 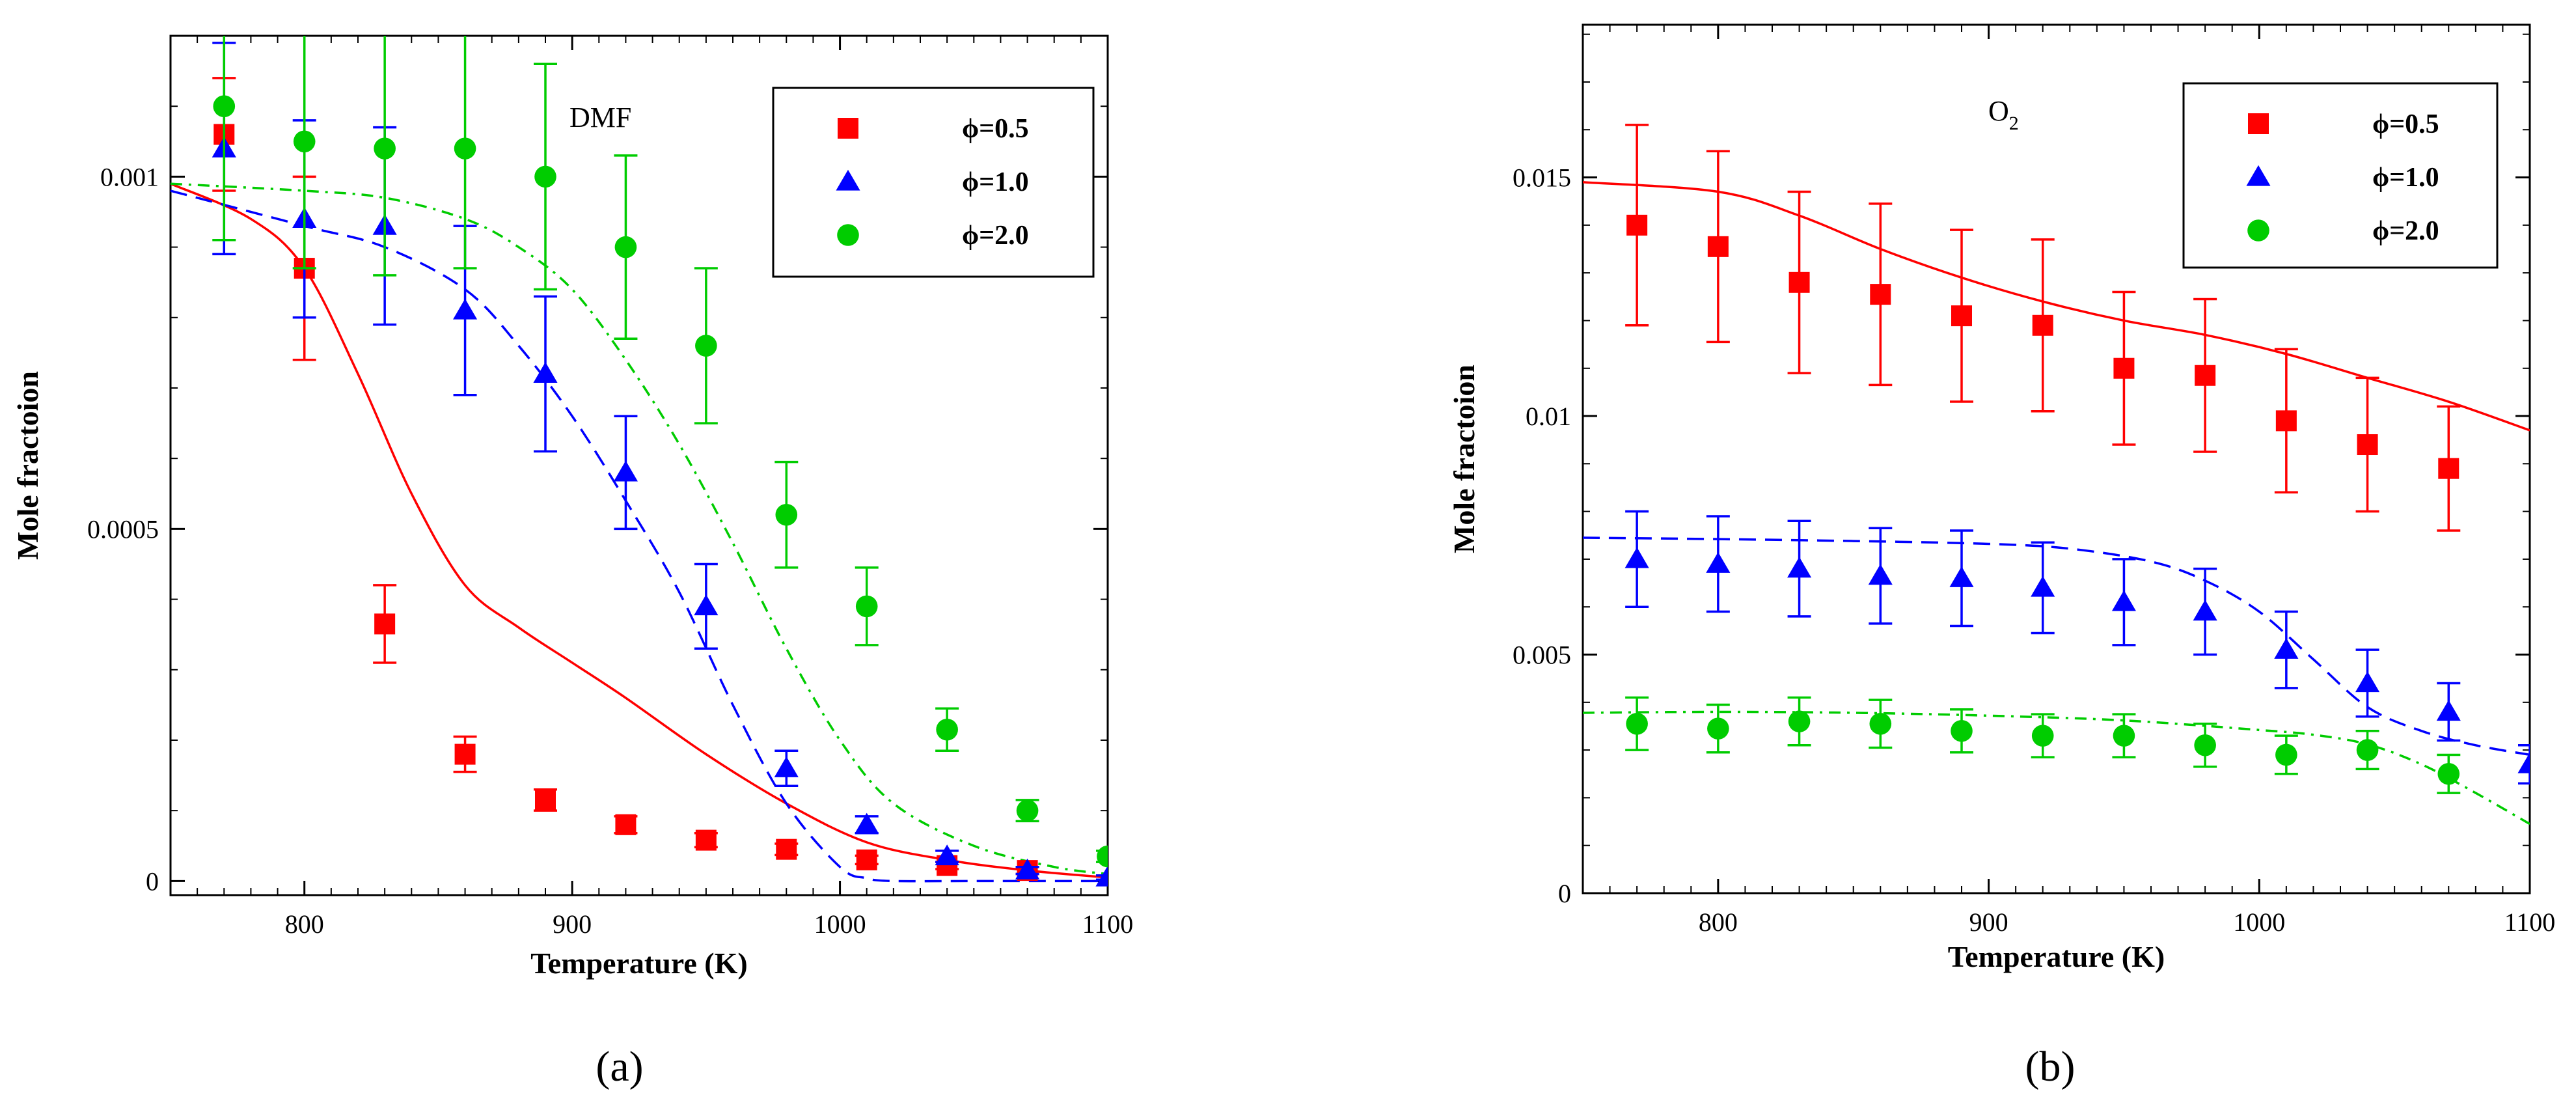 I want to click on legend-label: ϕ=2.0, so click(x=2406, y=231).